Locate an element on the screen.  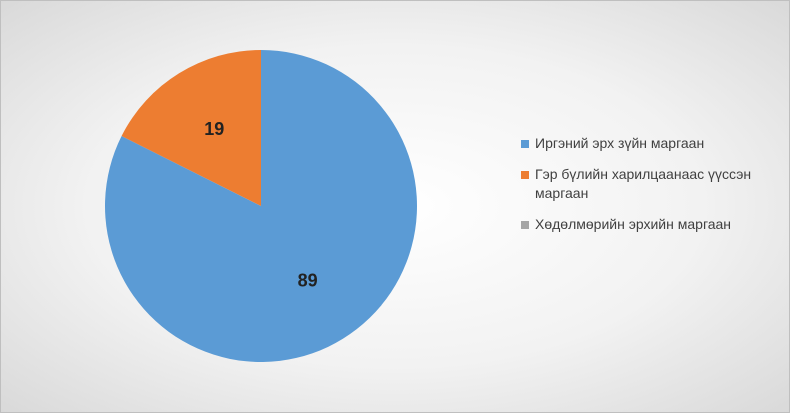
legend-item: Иргэний эрх зүйн маргаан is located at coordinates (646, 143).